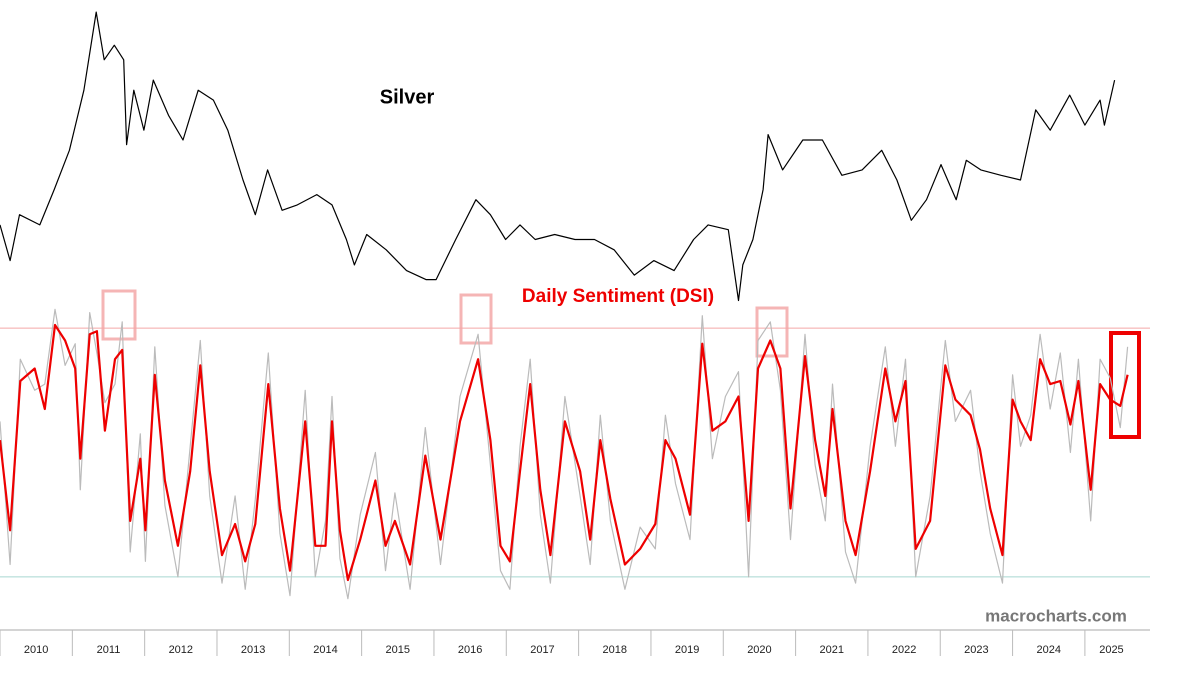 Image resolution: width=1200 pixels, height=675 pixels. I want to click on x-tick-label: 2022, so click(904, 650).